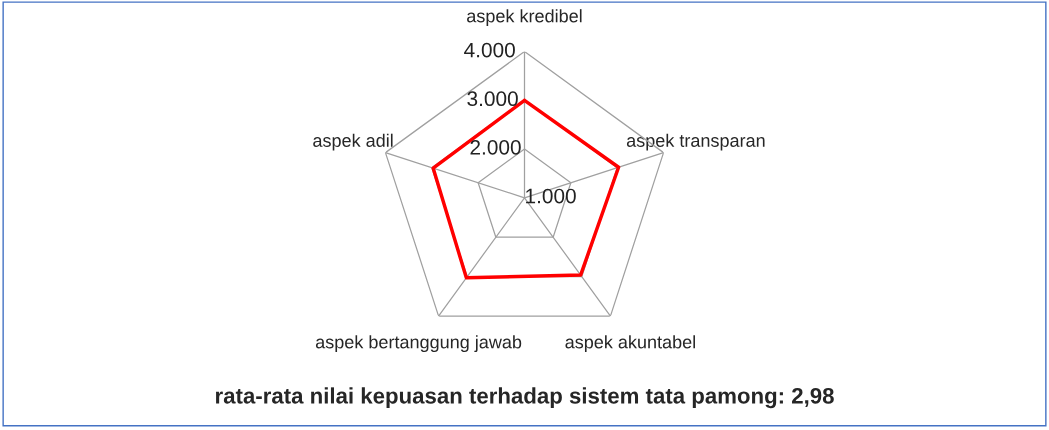  What do you see at coordinates (489, 50) in the screenshot?
I see `y-tick-label: 4.000` at bounding box center [489, 50].